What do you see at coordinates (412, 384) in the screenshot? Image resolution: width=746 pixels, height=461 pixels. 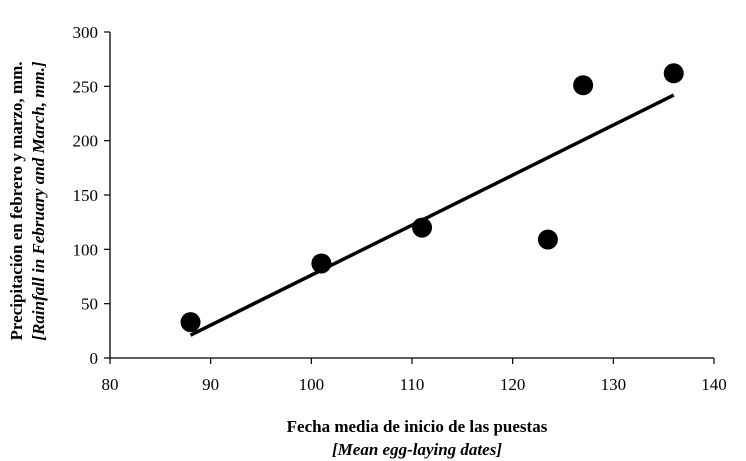 I see `x-tick-label: 110` at bounding box center [412, 384].